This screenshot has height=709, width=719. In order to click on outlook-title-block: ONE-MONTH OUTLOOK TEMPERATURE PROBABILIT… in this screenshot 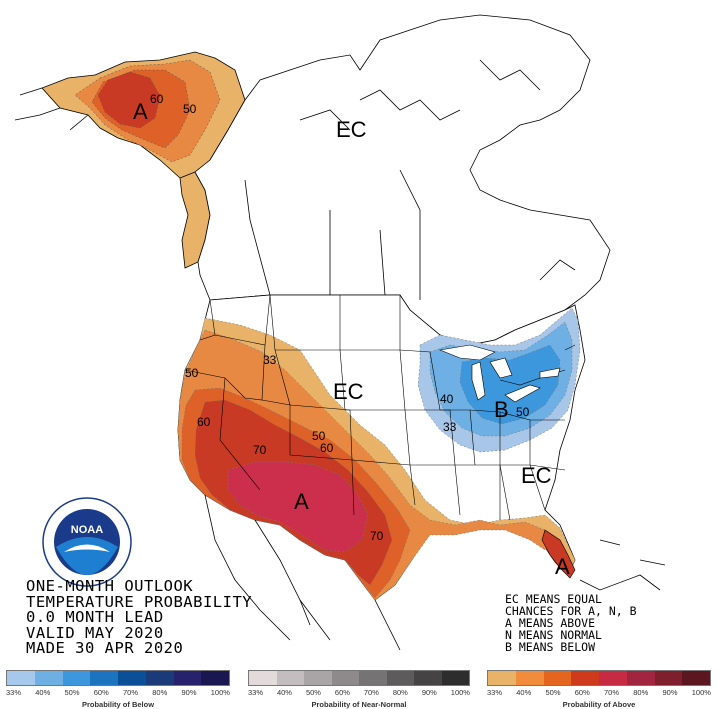, I will do `click(139, 617)`.